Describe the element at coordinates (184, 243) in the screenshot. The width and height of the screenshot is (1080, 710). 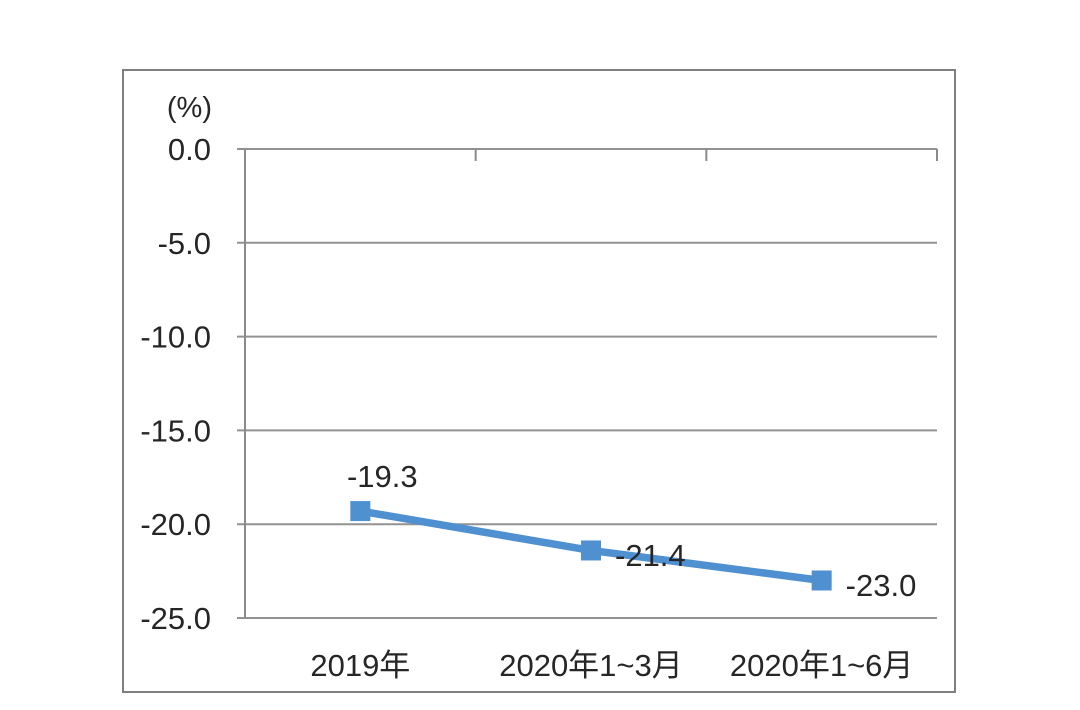
I see `y-axis-tick-label: -5.0` at that location.